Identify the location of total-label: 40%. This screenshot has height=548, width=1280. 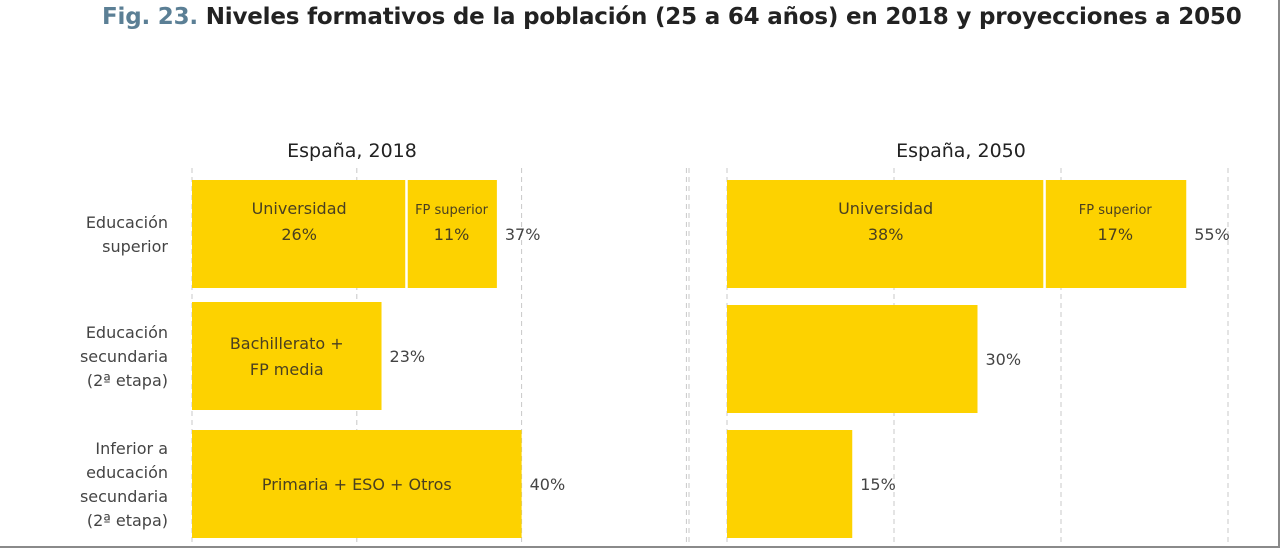
(548, 484).